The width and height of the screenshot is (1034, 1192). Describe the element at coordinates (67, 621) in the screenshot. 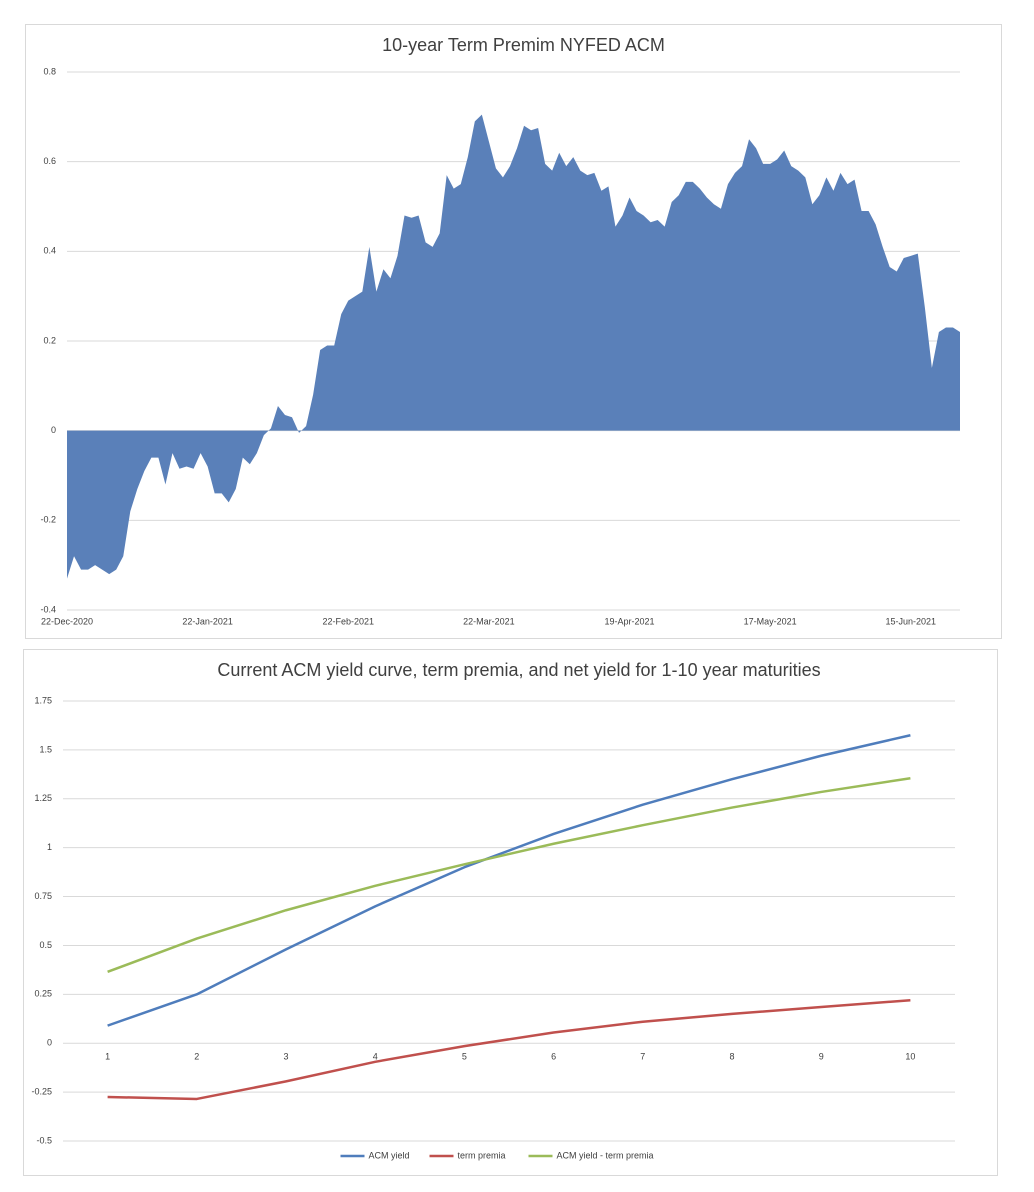

I see `x-tick-label: 22-Dec-2020` at that location.